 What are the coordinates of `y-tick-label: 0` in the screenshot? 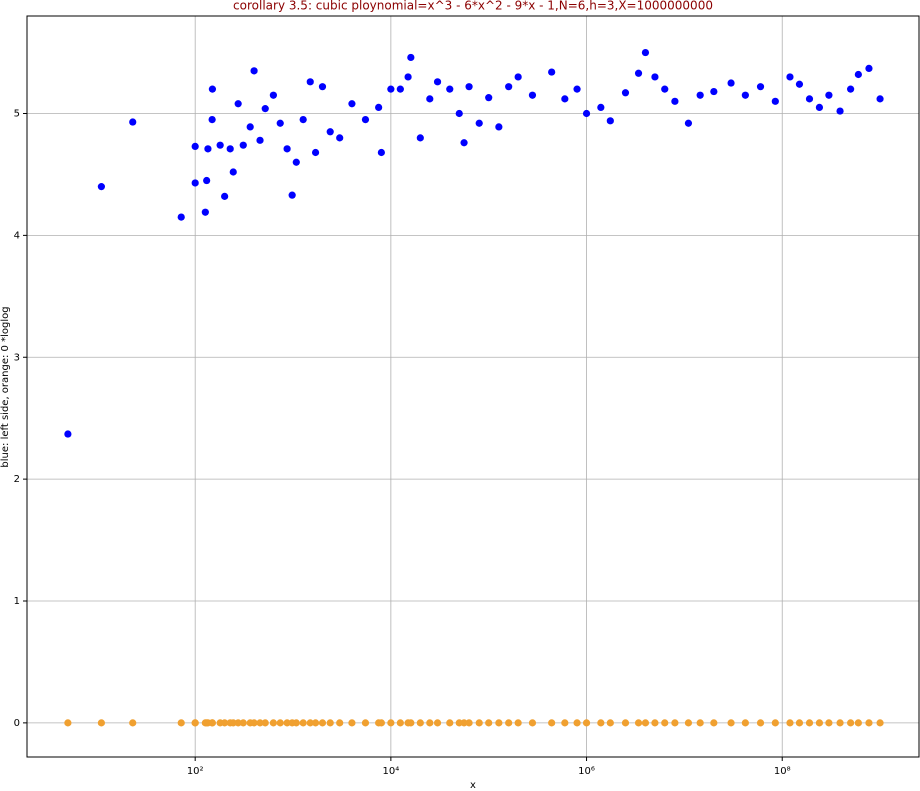 It's located at (17, 723).